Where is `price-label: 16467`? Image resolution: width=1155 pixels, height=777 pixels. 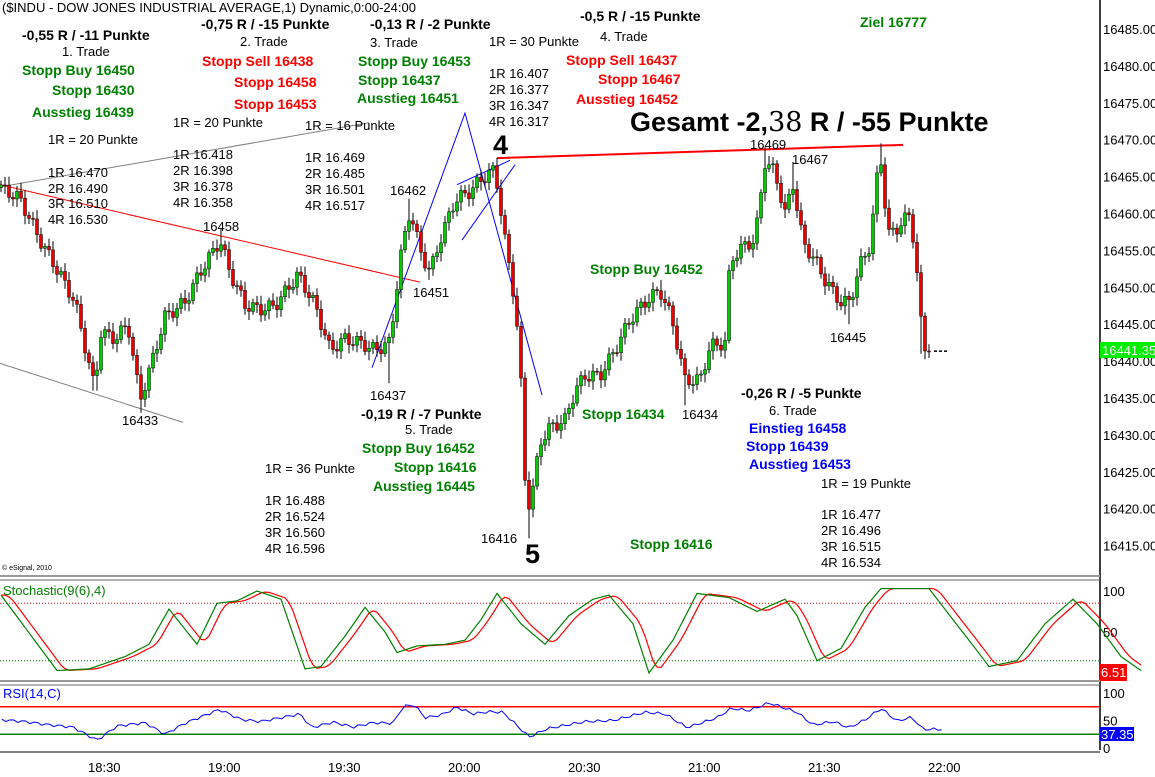
price-label: 16467 is located at coordinates (810, 159).